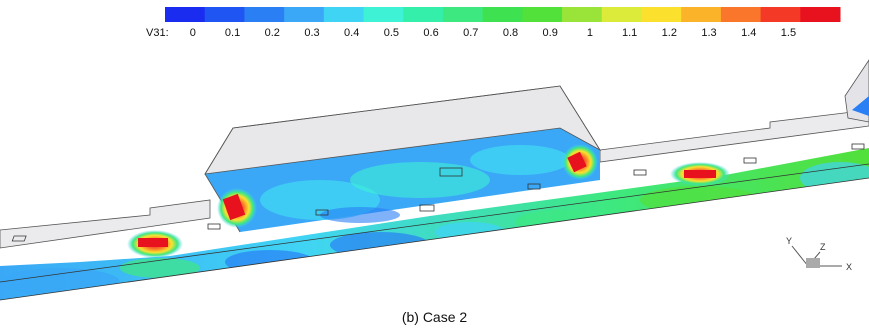  I want to click on legend-tick-label: 0.9, so click(550, 33).